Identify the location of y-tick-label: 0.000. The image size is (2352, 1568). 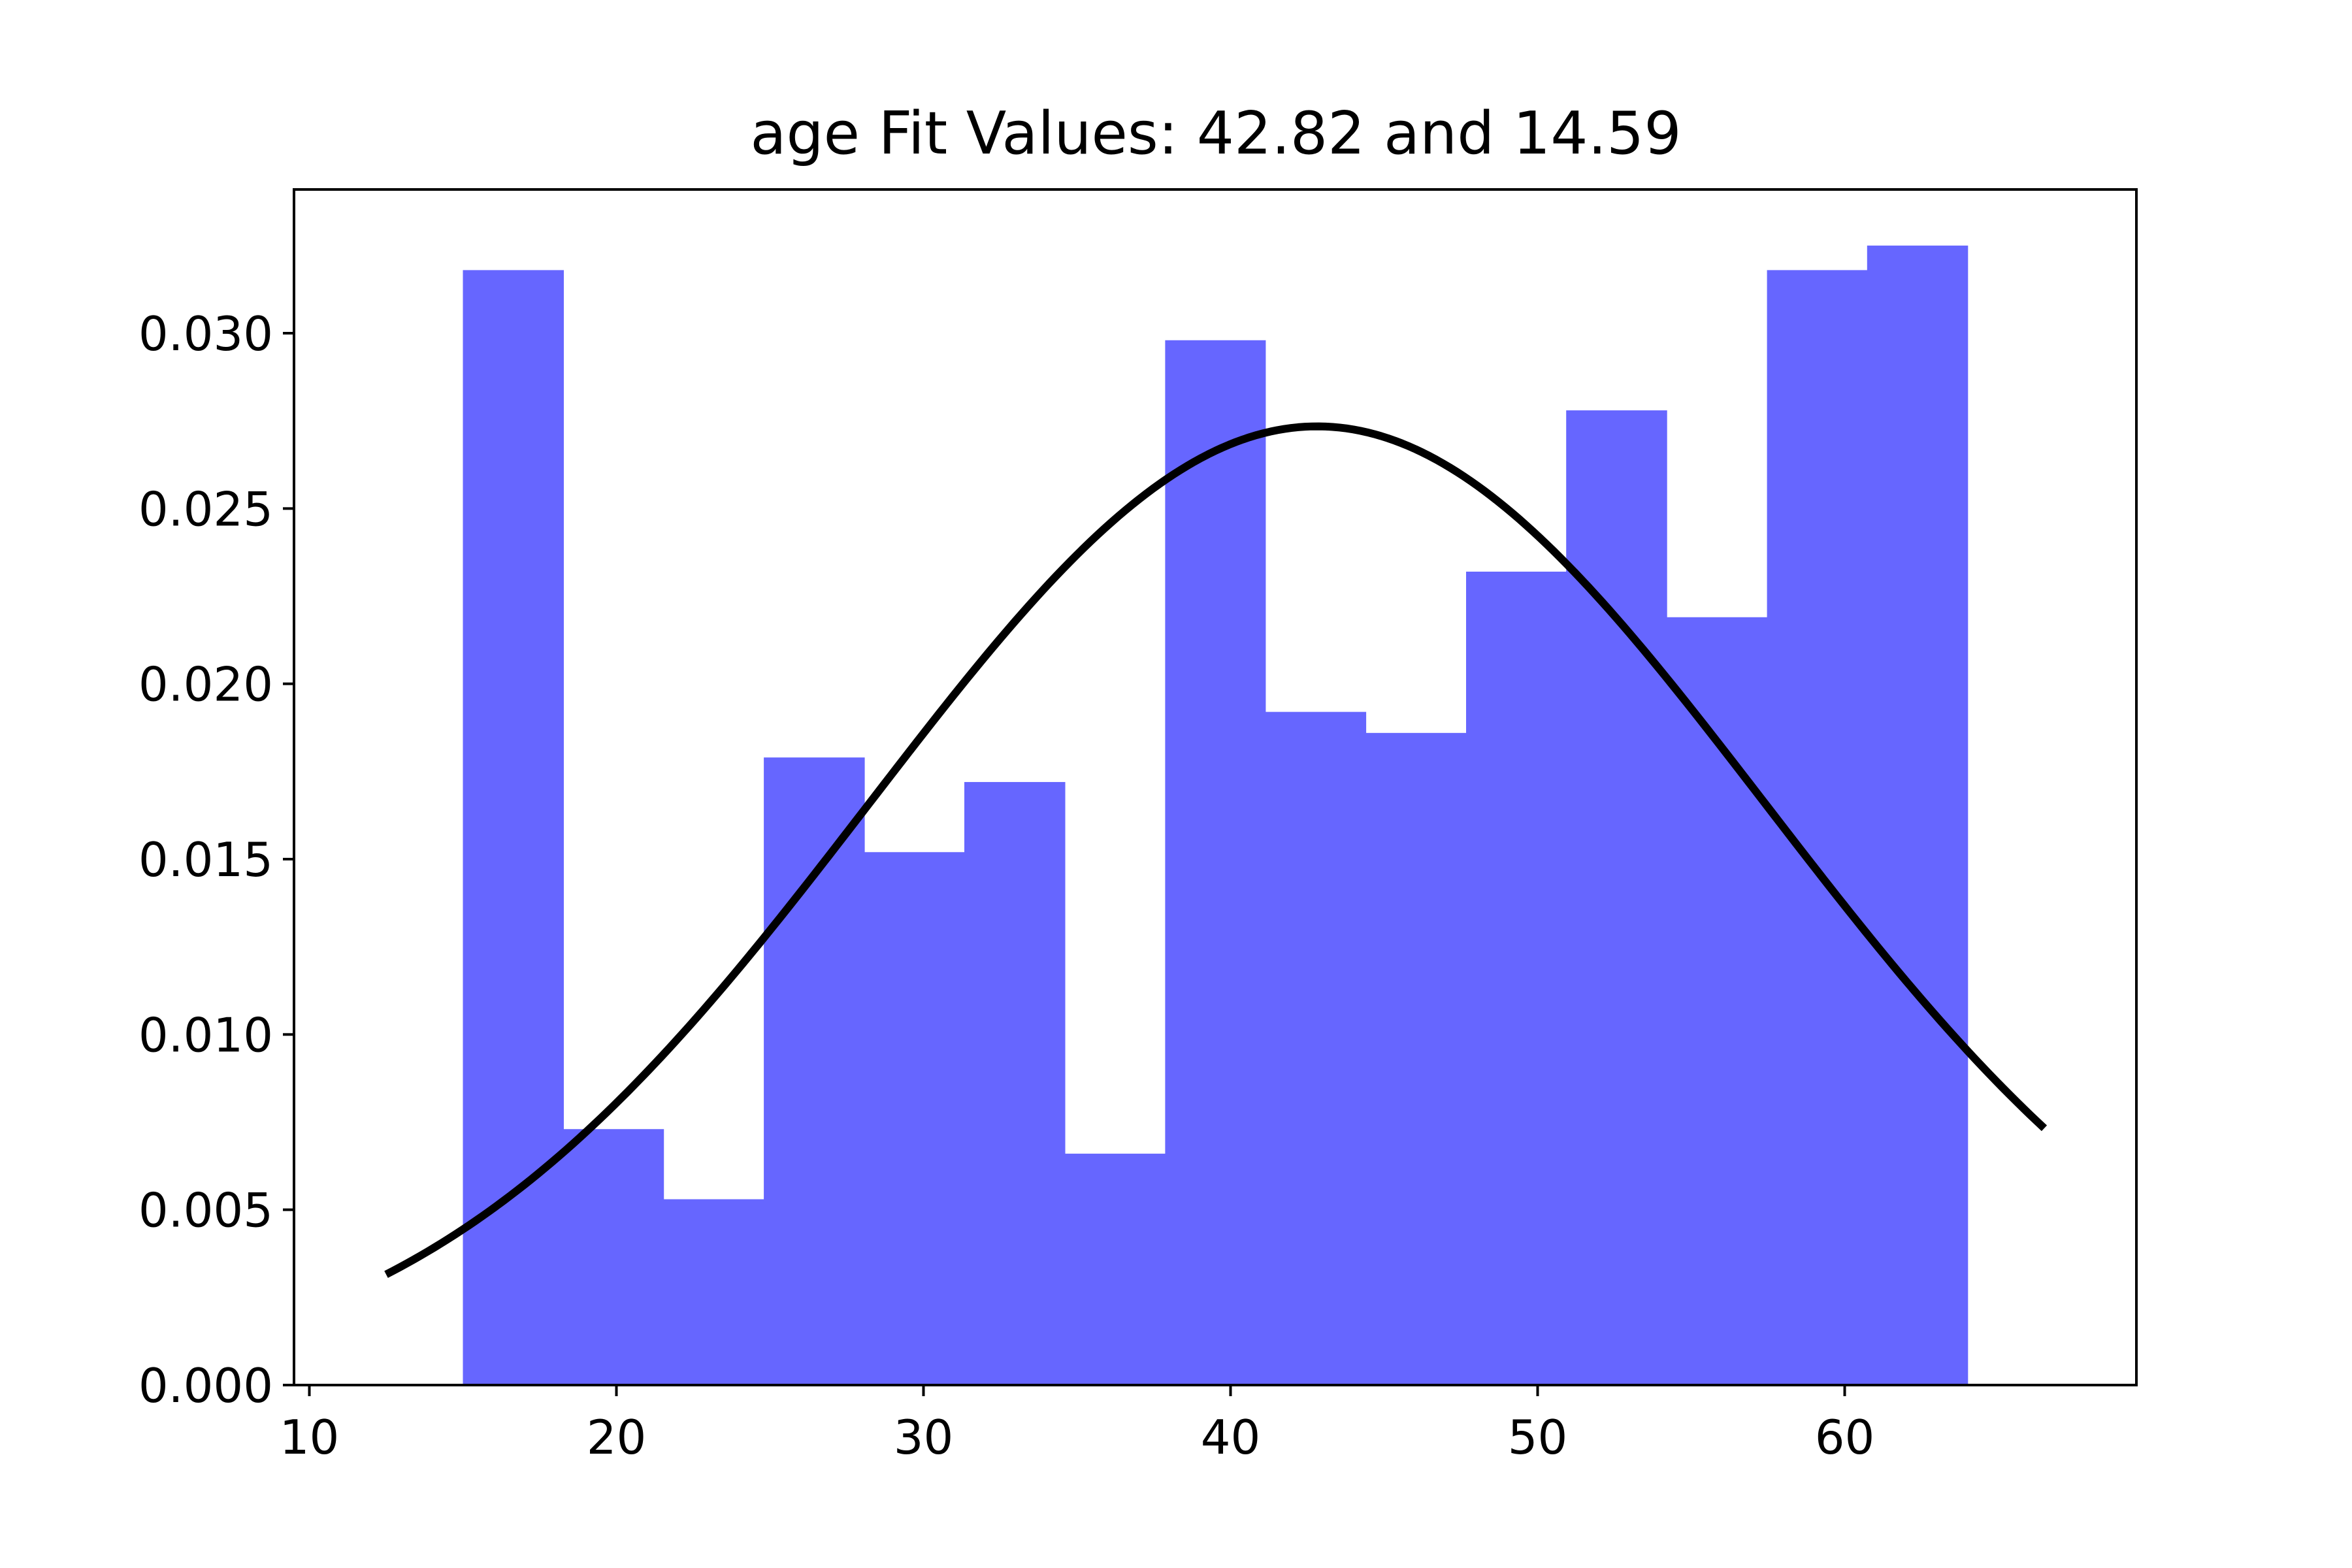
(206, 1385).